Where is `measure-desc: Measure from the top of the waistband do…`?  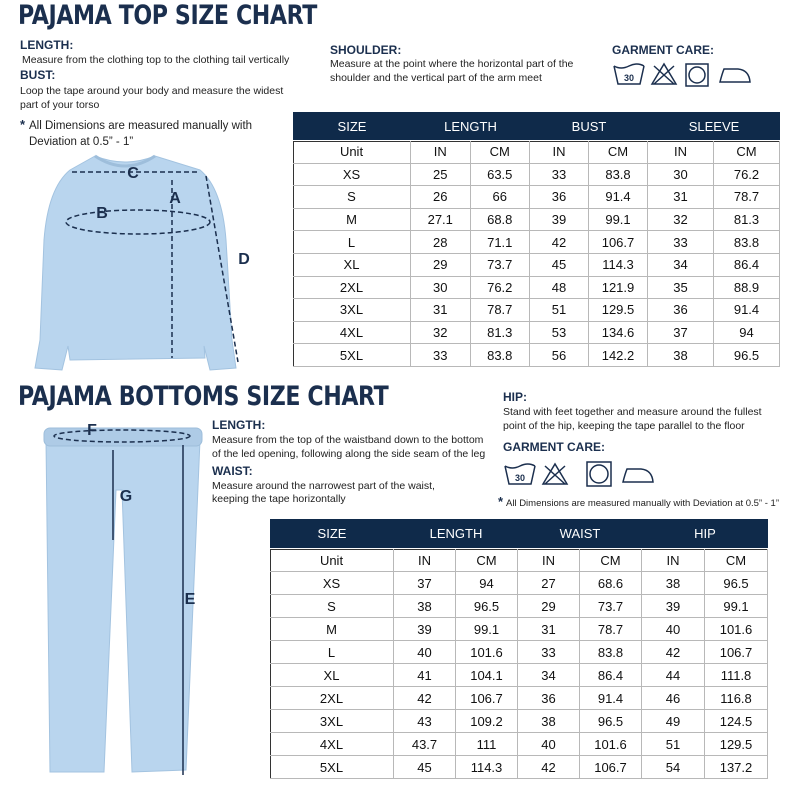 measure-desc: Measure from the top of the waistband do… is located at coordinates (348, 440).